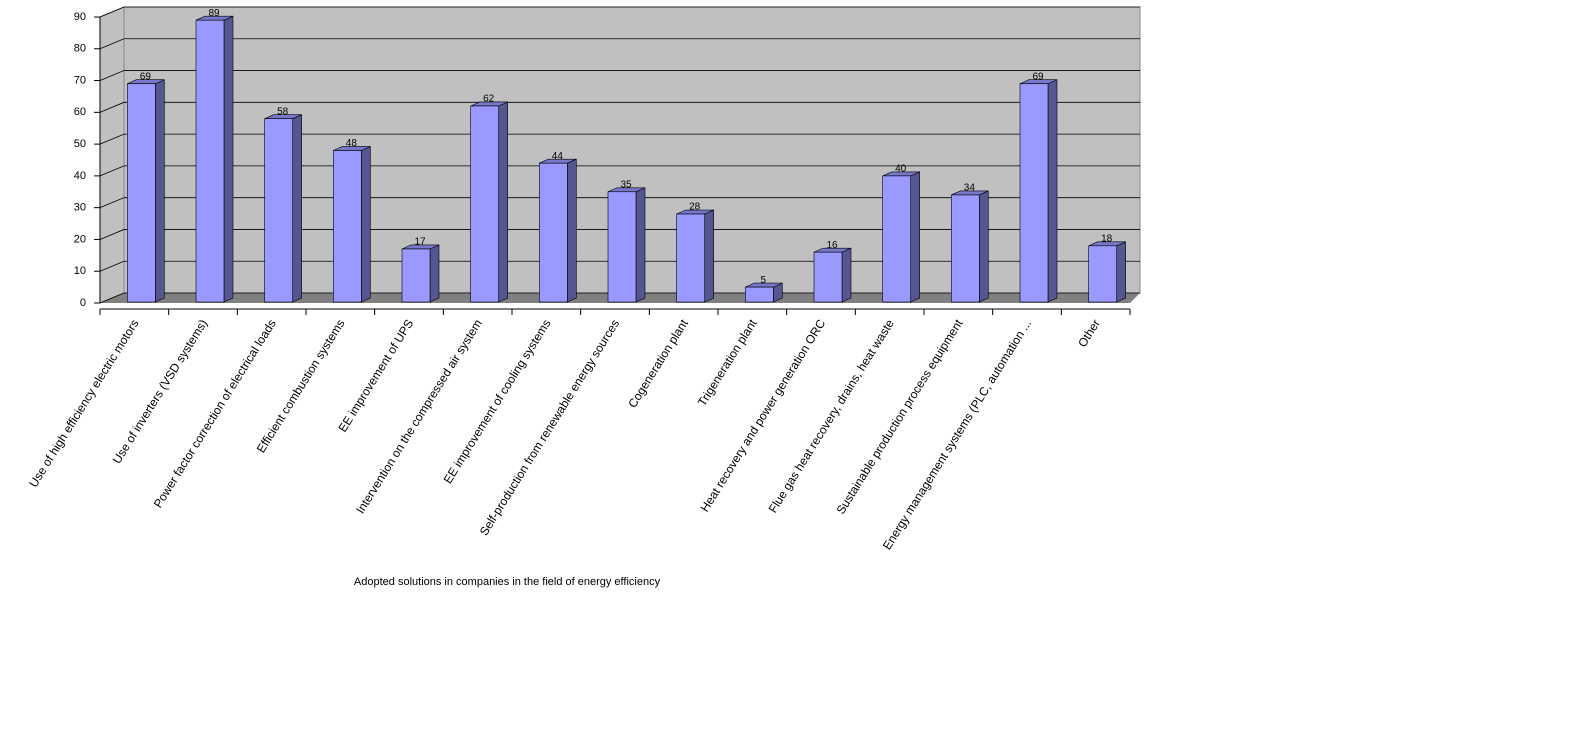 This screenshot has width=1584, height=756. I want to click on y-tick-label: 10, so click(80, 271).